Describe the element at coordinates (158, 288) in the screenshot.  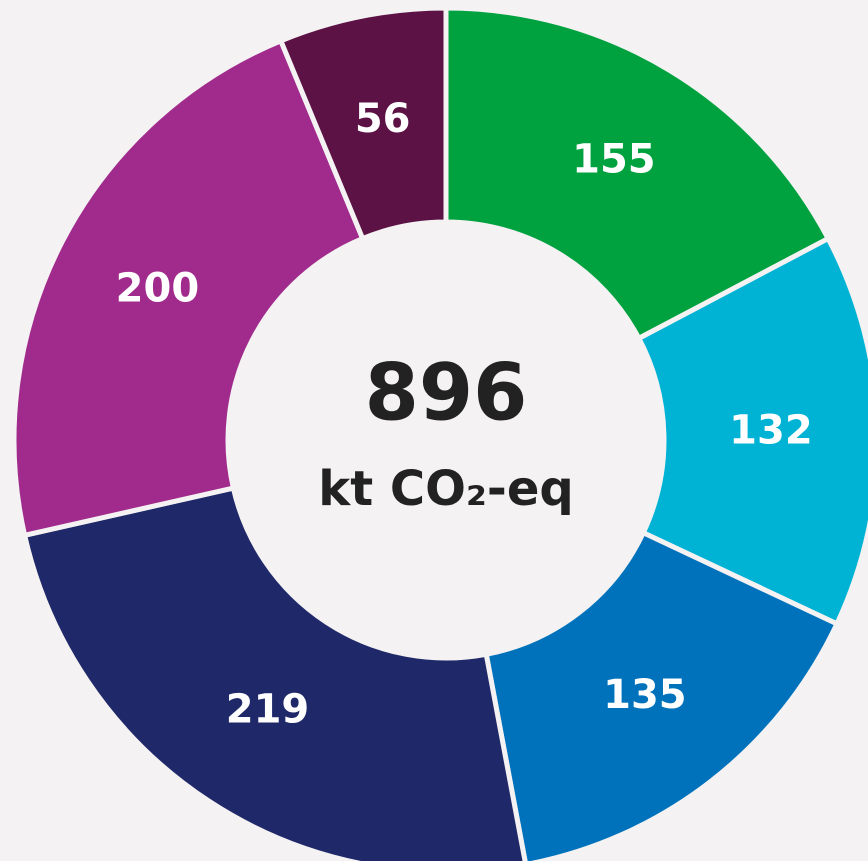
I see `slice-label: 200` at that location.